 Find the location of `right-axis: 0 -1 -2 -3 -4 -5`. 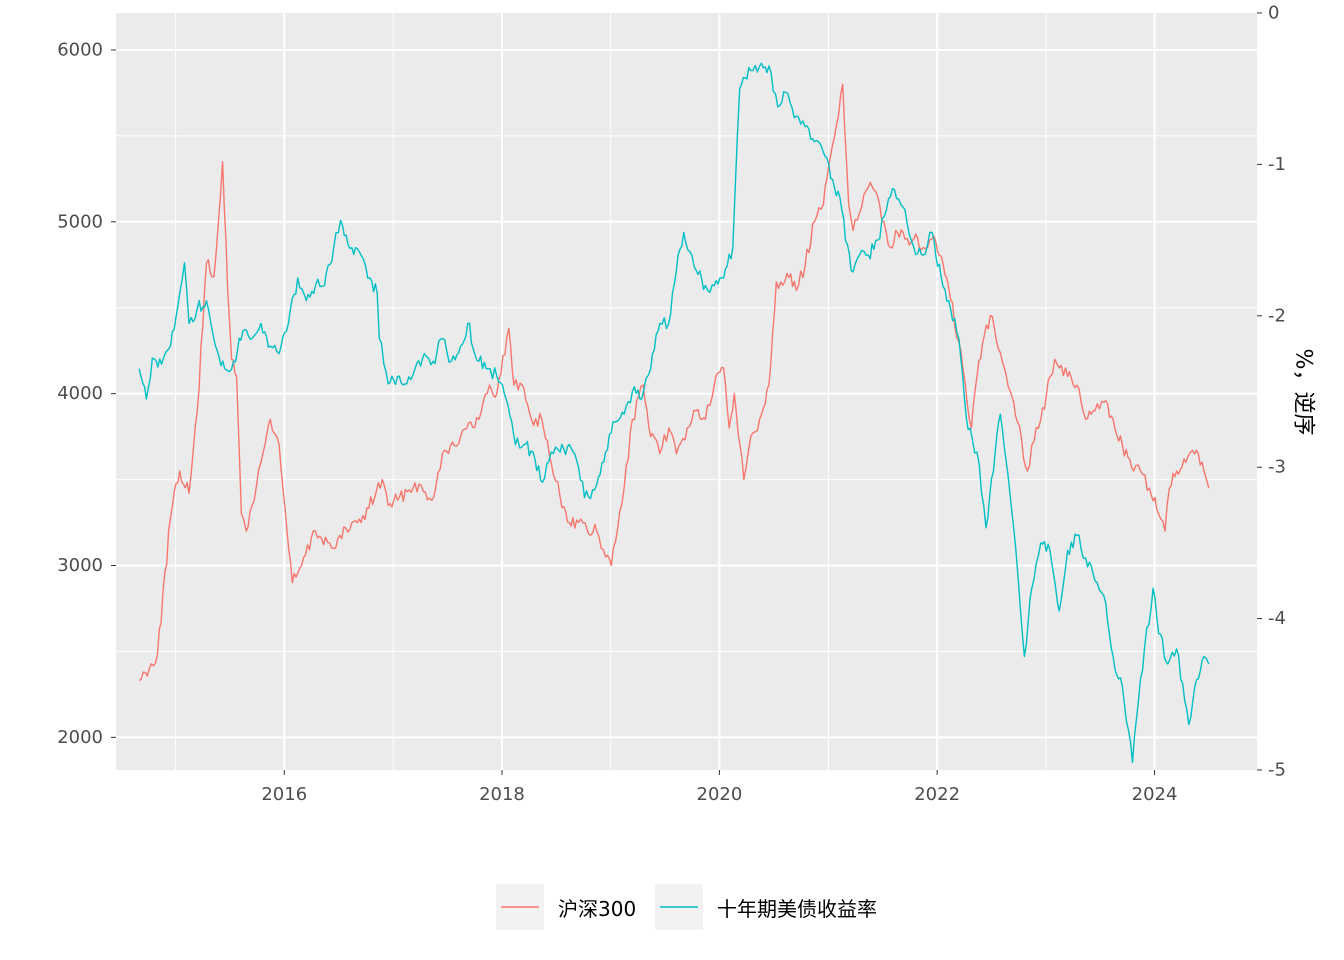

right-axis: 0 -1 -2 -3 -4 -5 is located at coordinates (1271, 392).